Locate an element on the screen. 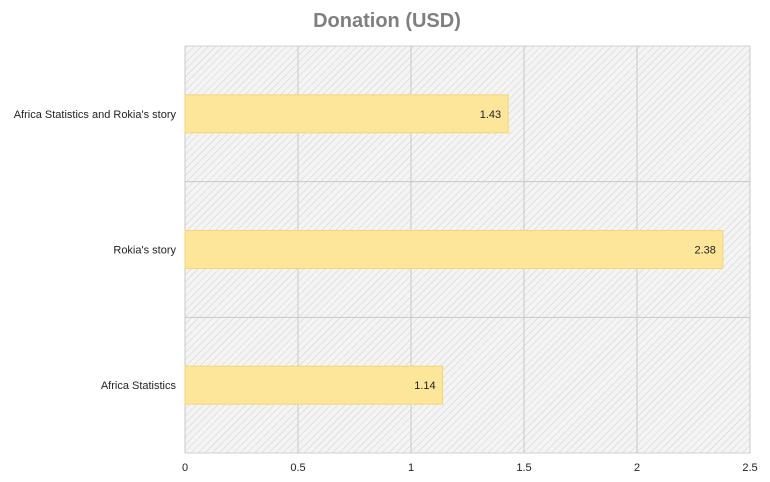 This screenshot has height=482, width=770. bar-value-label: 2.38 is located at coordinates (704, 251).